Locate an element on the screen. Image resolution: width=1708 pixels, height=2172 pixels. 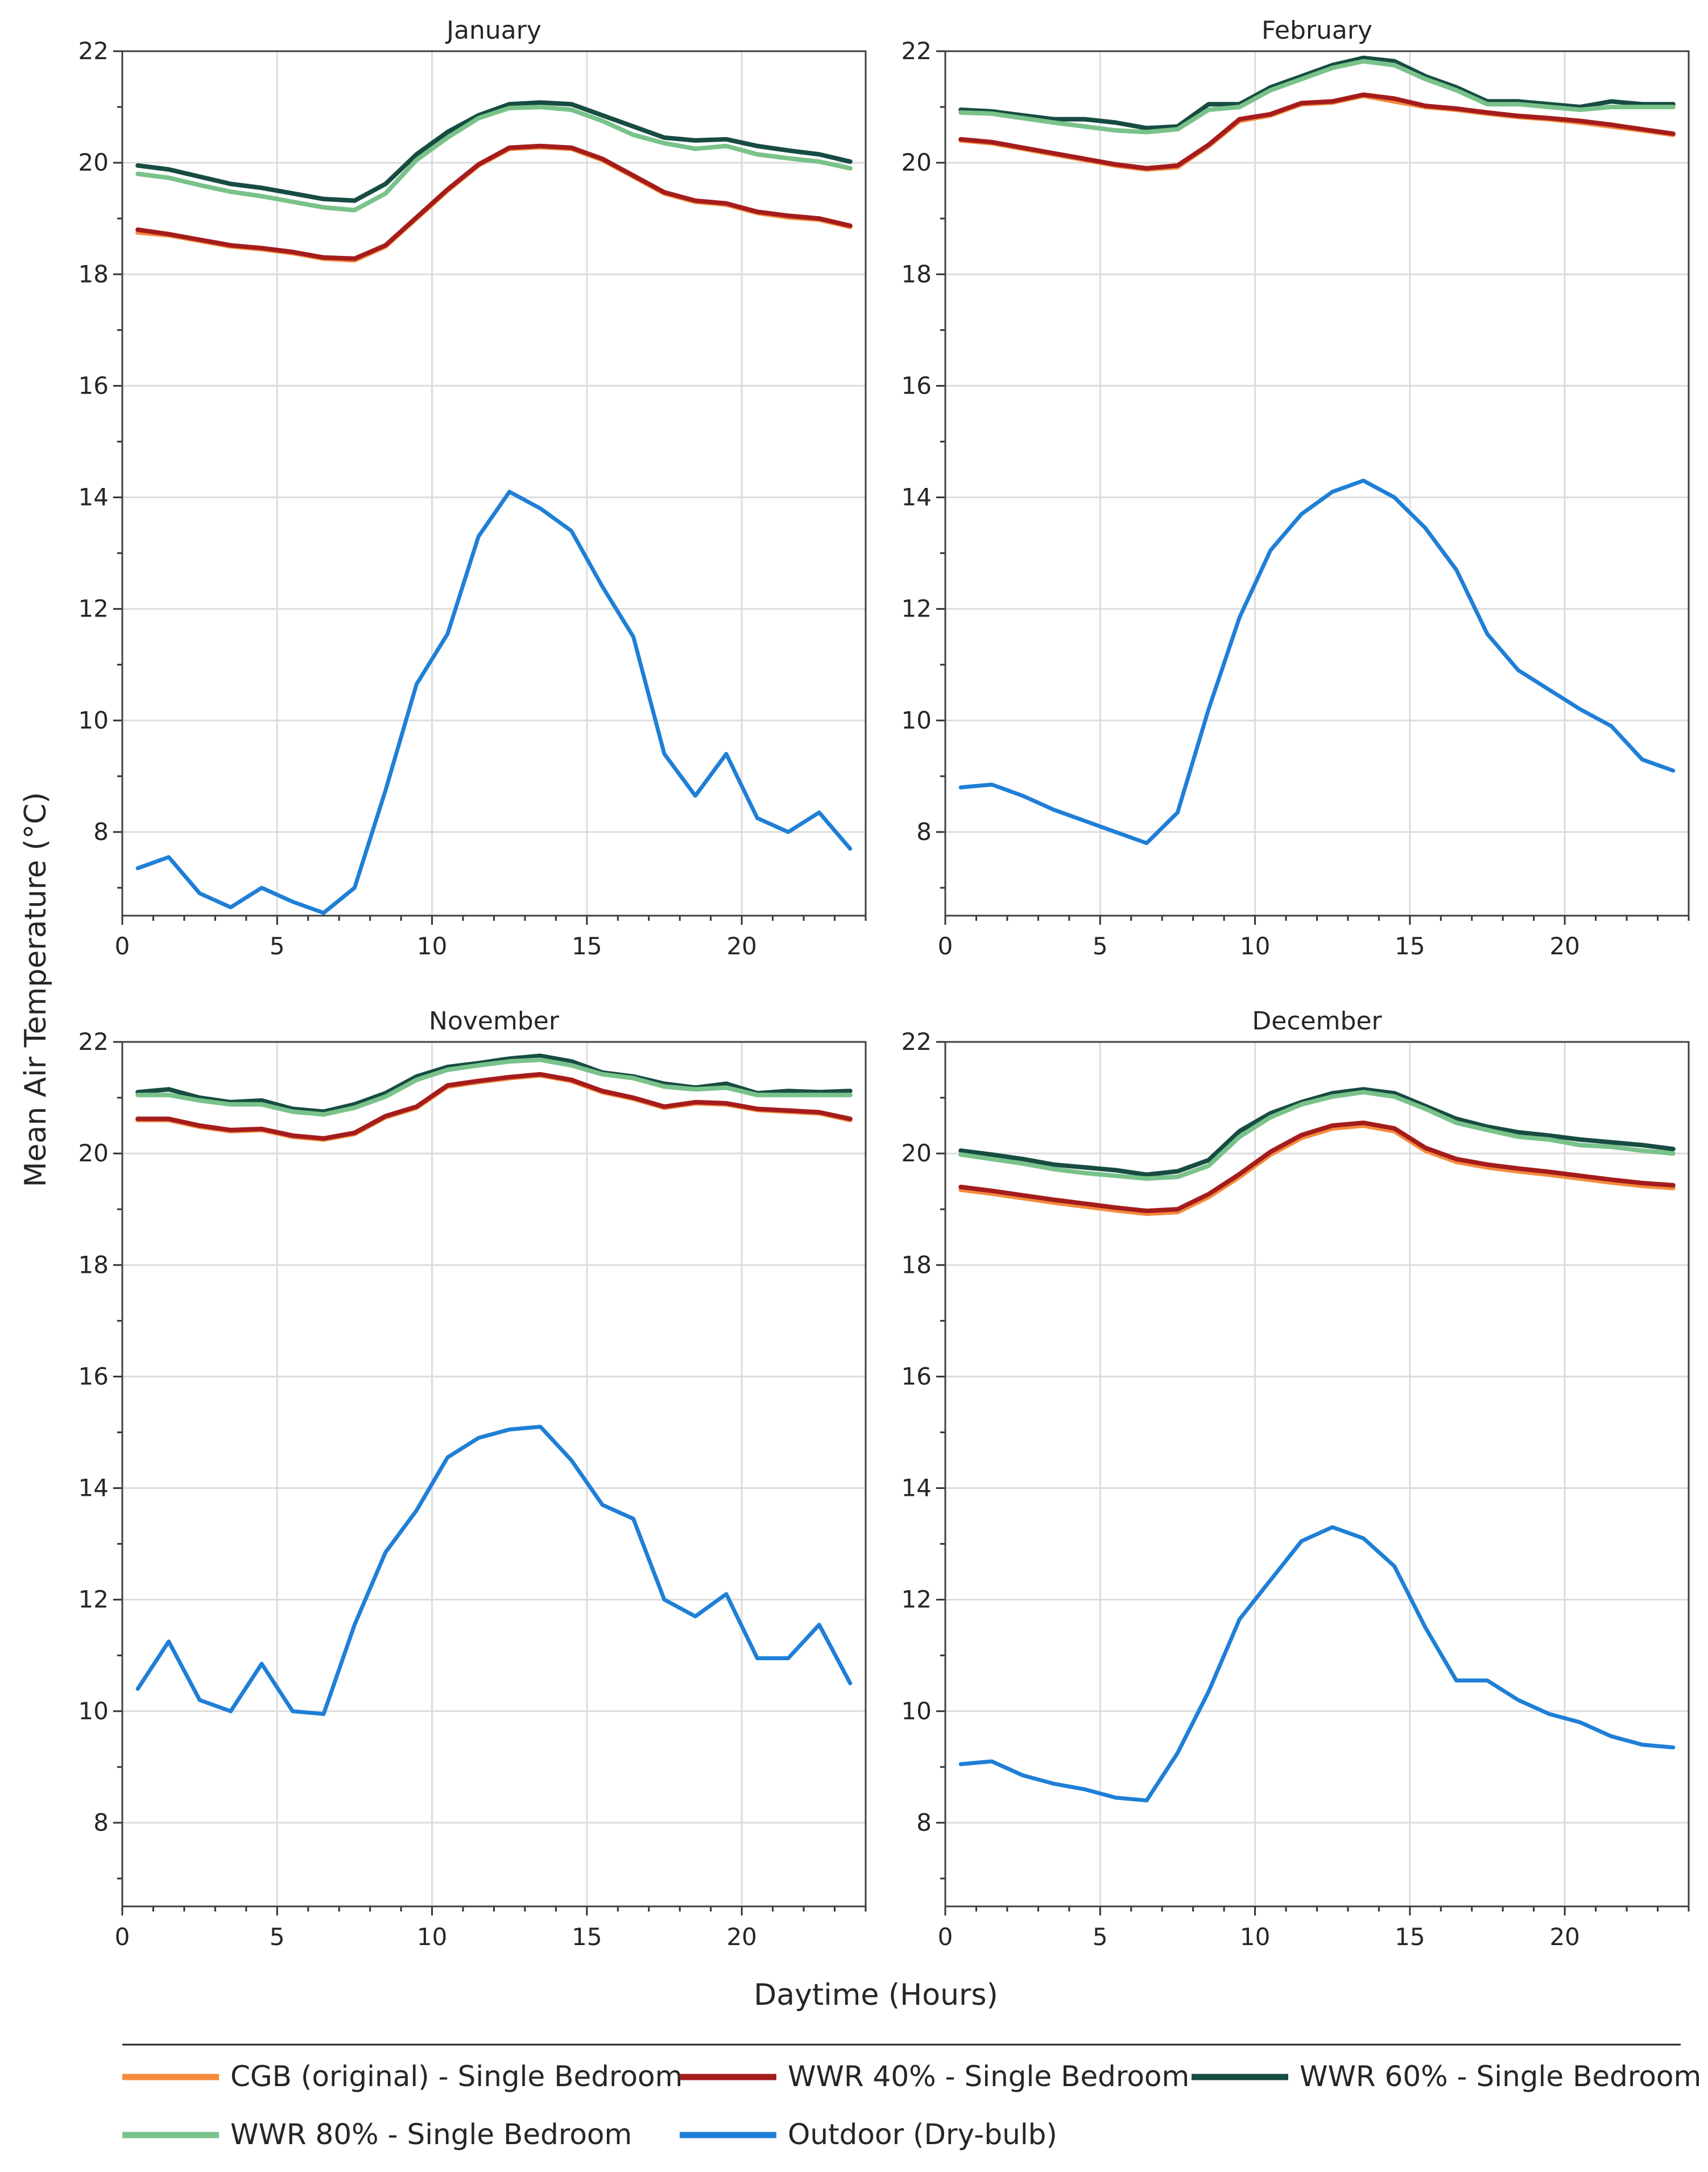
legend-item: WWR 60% - Single Bedroom is located at coordinates (1446, 2076).